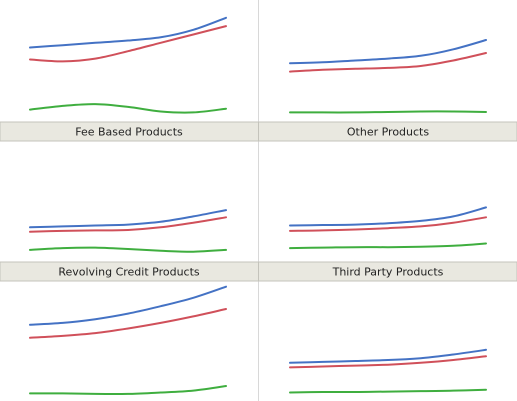  Describe the element at coordinates (129, 132) in the screenshot. I see `panel-strip-label: Fee Based Products` at that location.